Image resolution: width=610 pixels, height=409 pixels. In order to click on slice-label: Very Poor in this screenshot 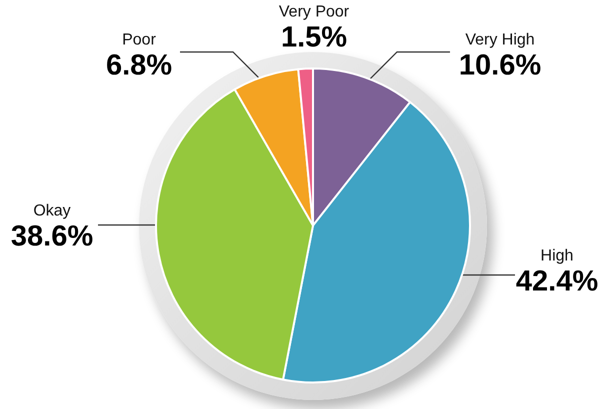, I will do `click(314, 12)`.